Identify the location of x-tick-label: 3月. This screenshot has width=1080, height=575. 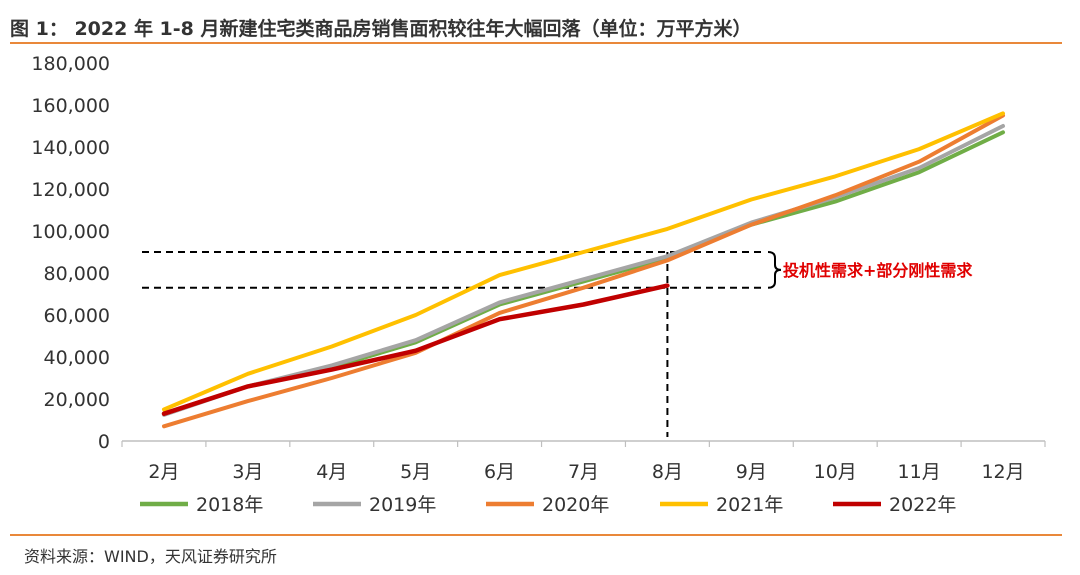
(247, 472).